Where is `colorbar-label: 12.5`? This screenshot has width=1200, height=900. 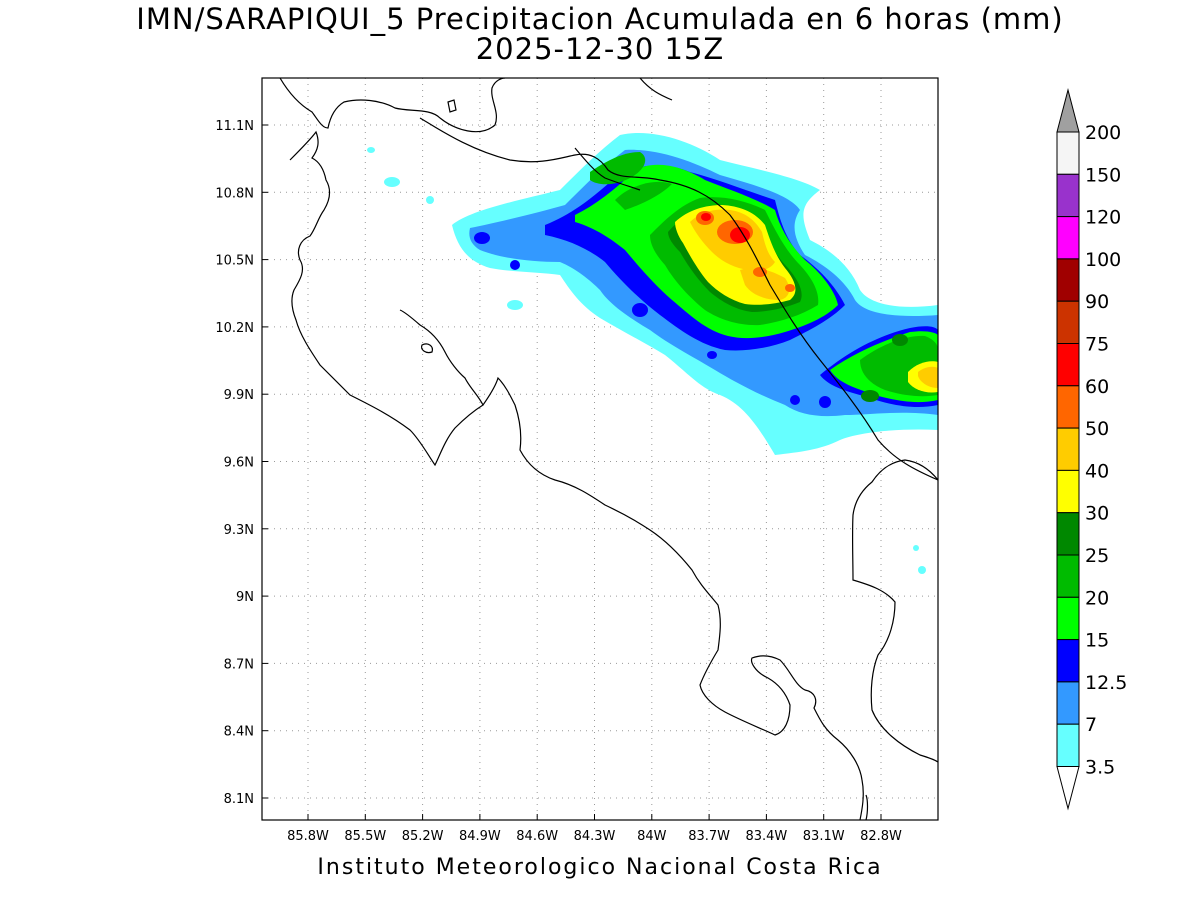 colorbar-label: 12.5 is located at coordinates (1106, 683).